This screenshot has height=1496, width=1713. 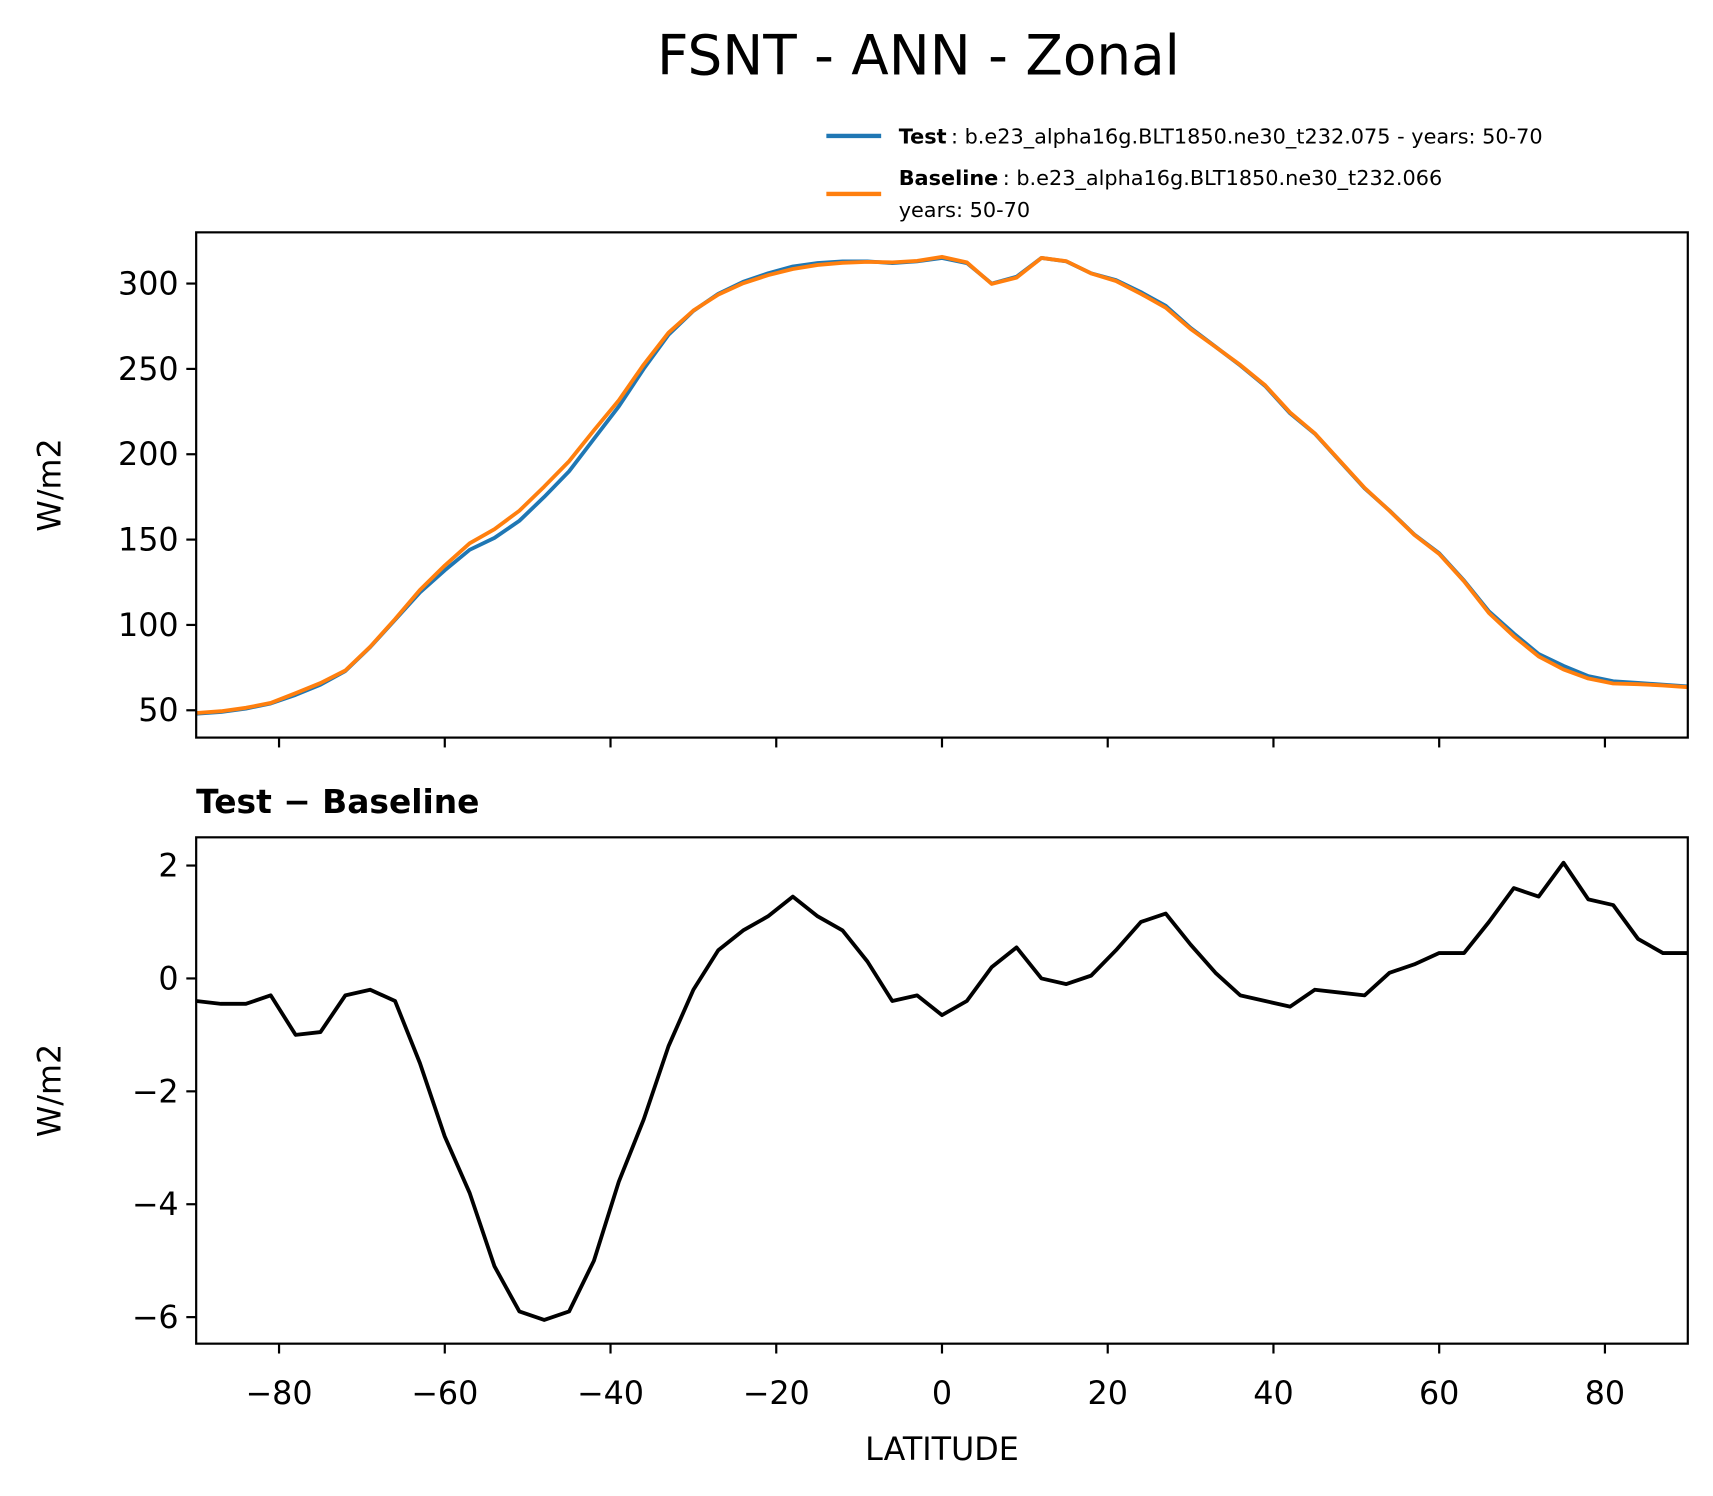 What do you see at coordinates (444, 1394) in the screenshot?
I see `x-tick-label: −60` at bounding box center [444, 1394].